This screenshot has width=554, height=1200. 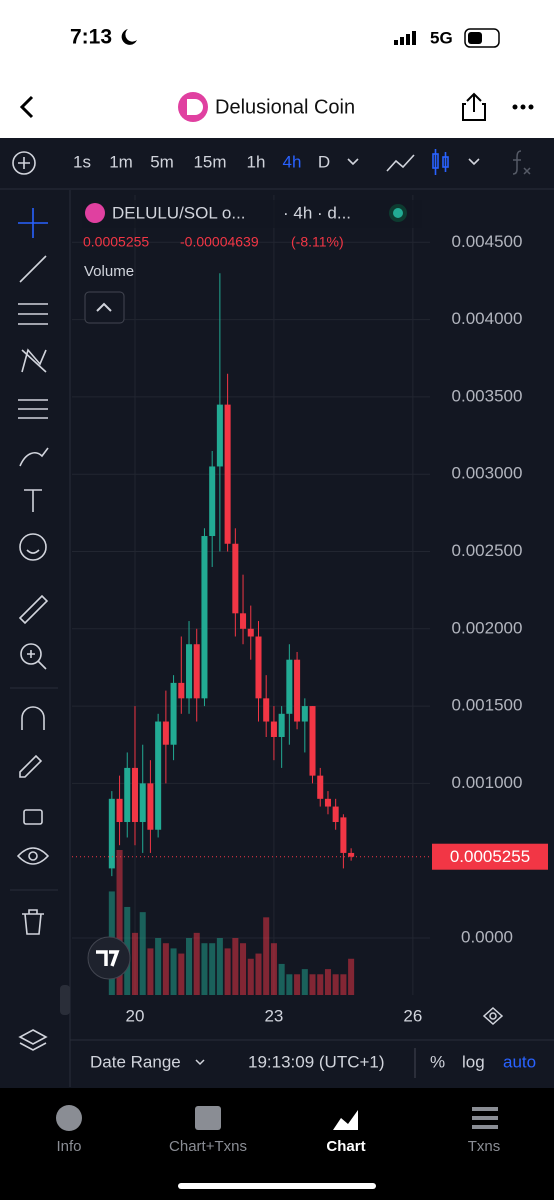 I want to click on tab: Chart, so click(x=346, y=1132).